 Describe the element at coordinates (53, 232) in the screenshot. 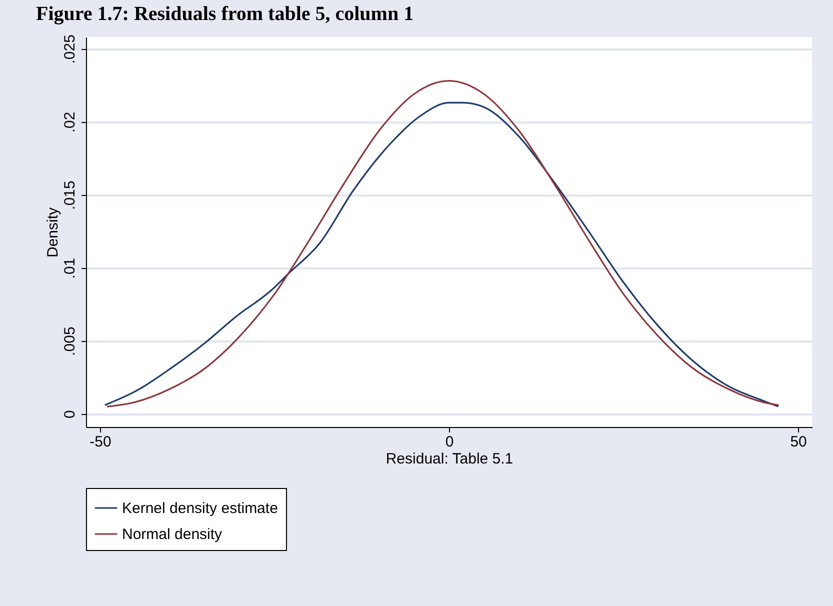

I see `y-axis-title: Density` at that location.